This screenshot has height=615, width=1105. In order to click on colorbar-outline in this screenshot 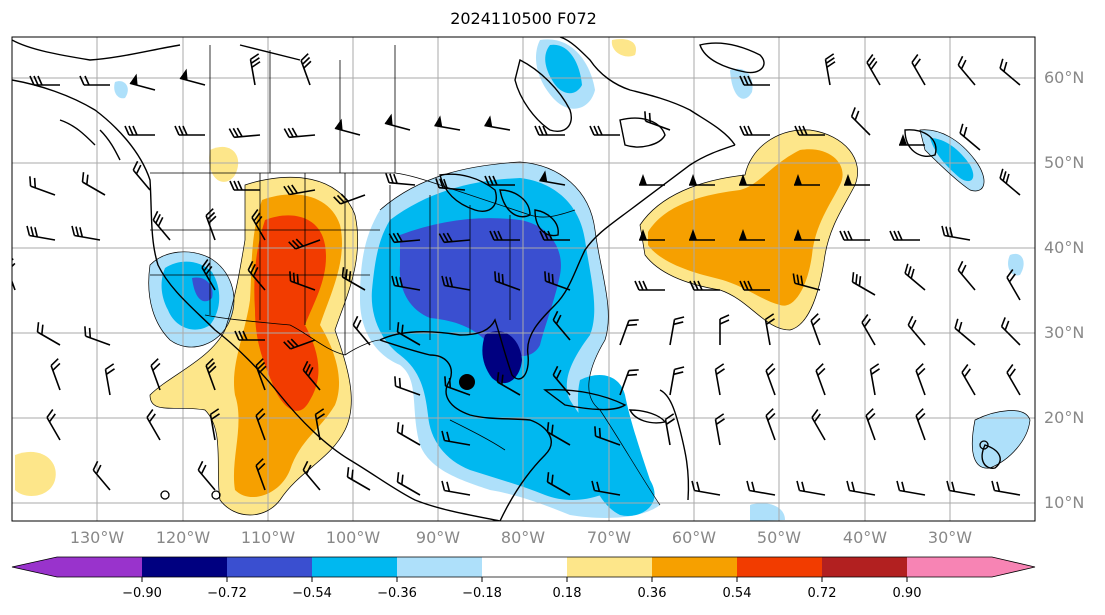, I will do `click(523, 567)`.